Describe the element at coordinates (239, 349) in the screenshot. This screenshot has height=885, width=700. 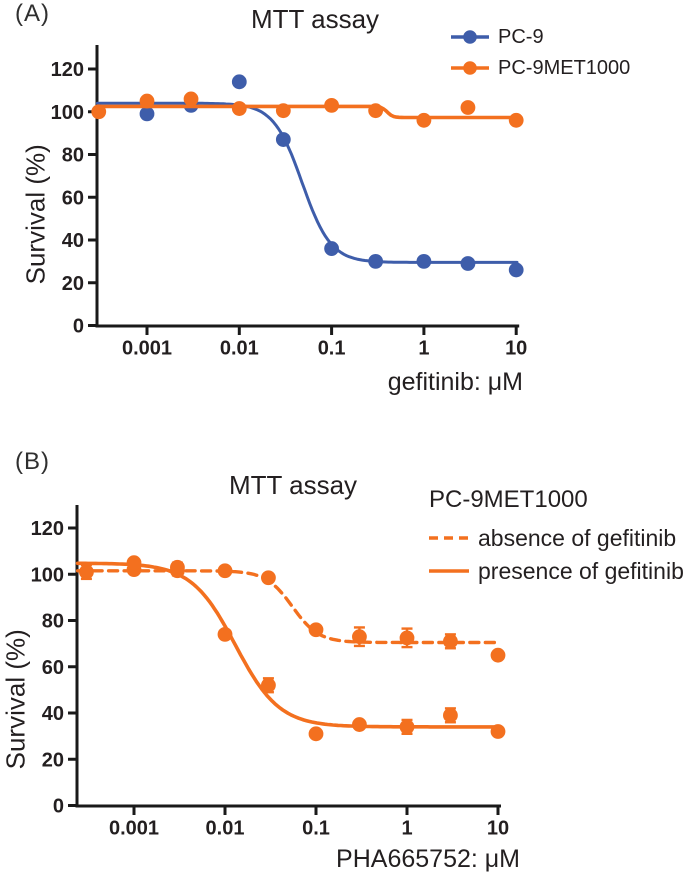
I see `x-tick-label-A: 0.01` at that location.